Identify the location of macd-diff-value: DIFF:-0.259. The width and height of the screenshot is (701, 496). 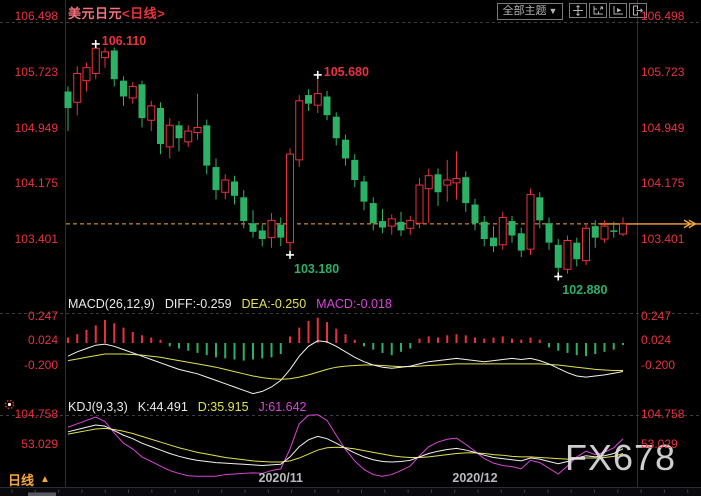
(198, 304).